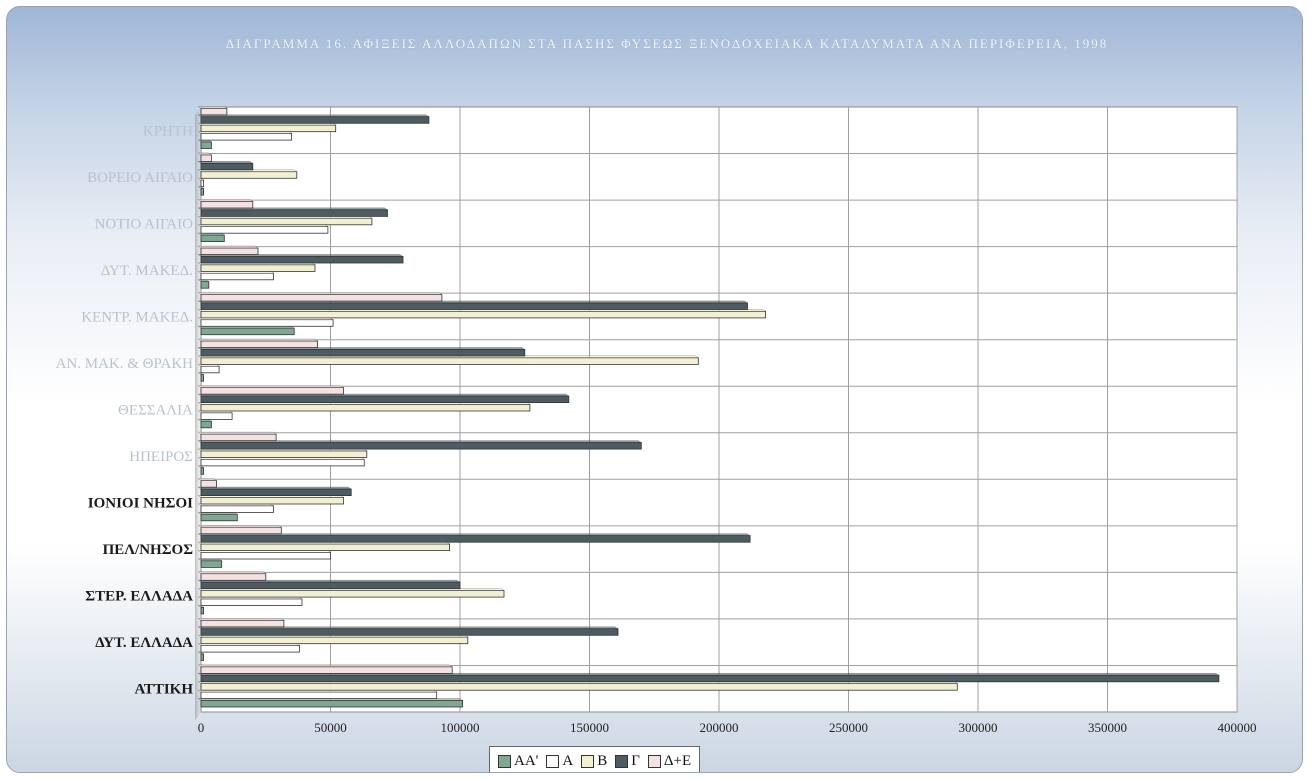  What do you see at coordinates (719, 727) in the screenshot?
I see `x-tick-label: 200000` at bounding box center [719, 727].